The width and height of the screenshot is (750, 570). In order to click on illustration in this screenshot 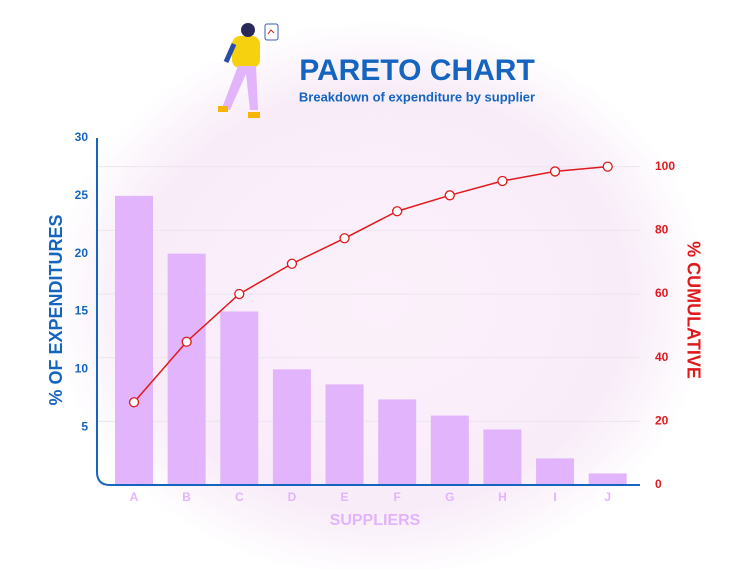, I will do `click(248, 70)`.